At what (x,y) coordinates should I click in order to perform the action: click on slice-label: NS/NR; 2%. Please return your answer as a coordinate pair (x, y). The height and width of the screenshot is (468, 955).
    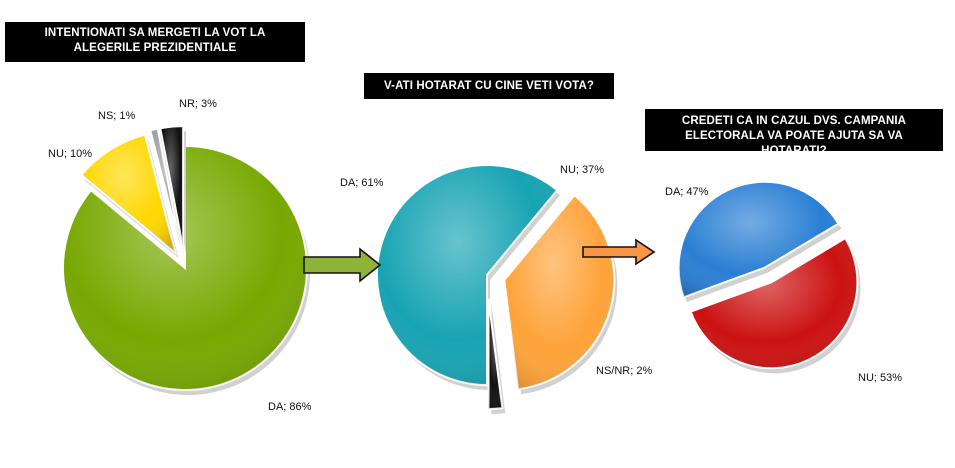
    Looking at the image, I should click on (624, 371).